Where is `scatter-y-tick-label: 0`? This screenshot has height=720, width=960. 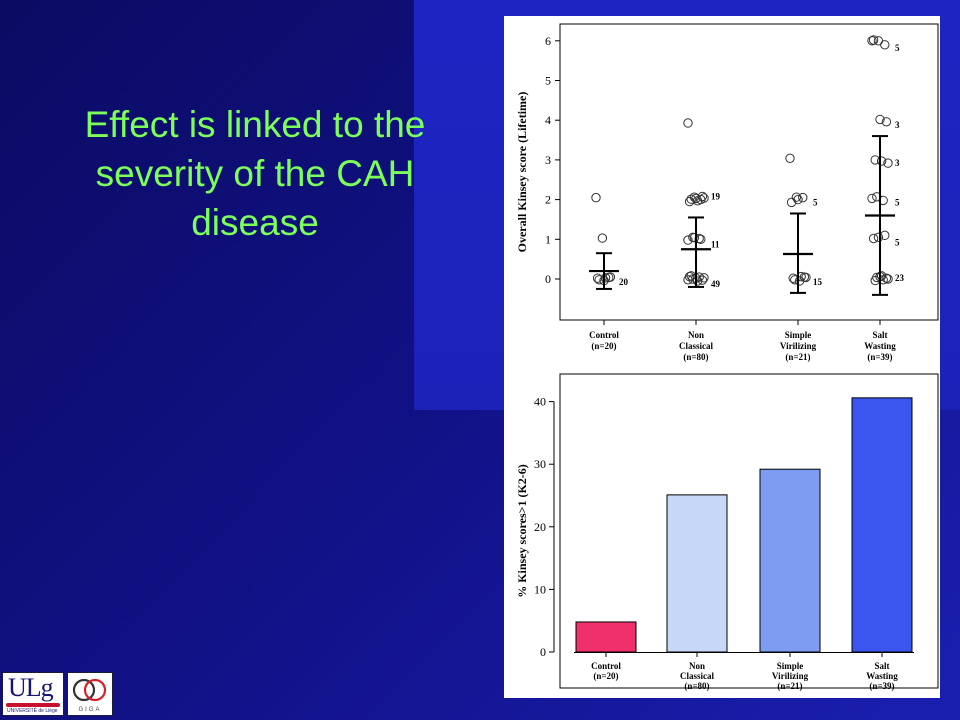 scatter-y-tick-label: 0 is located at coordinates (548, 279).